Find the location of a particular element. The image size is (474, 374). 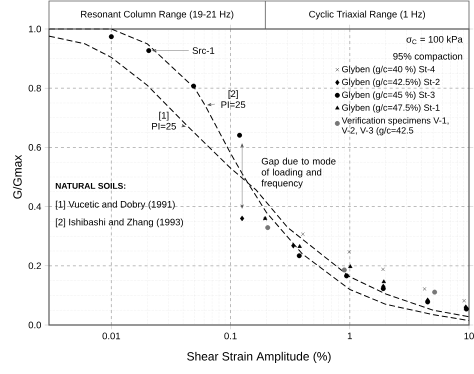

annotation: Src-1 is located at coordinates (203, 50).